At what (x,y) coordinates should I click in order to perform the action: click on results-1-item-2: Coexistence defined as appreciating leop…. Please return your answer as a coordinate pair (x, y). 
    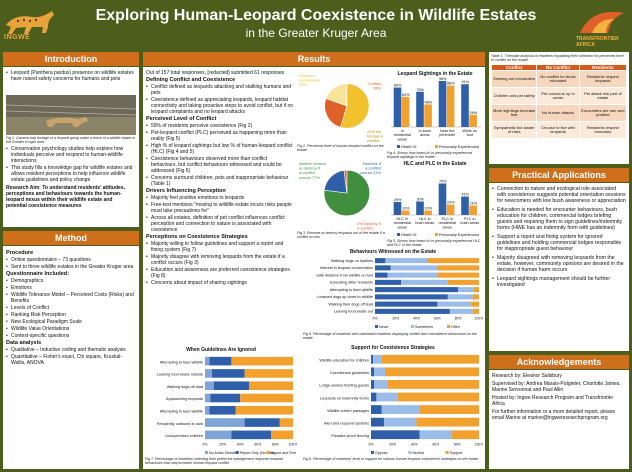
    Looking at the image, I should click on (220, 106).